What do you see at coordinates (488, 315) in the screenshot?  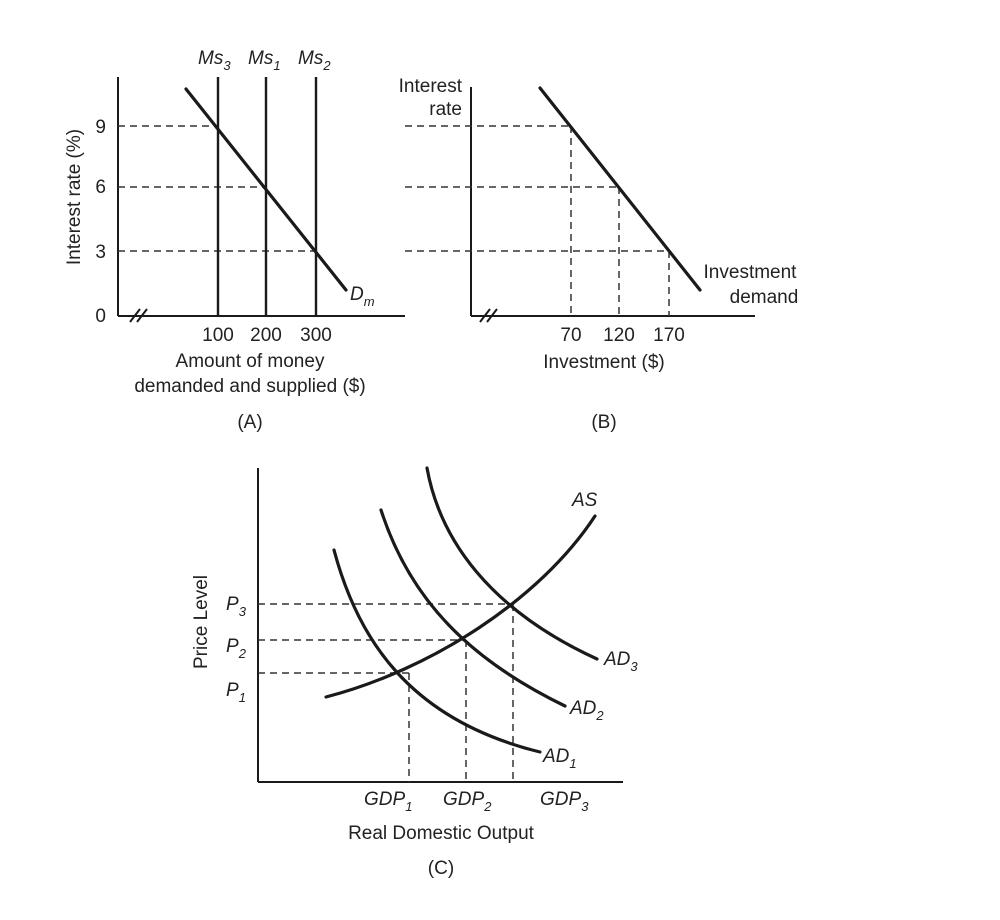 I see `panel-b-axis-break-icon` at bounding box center [488, 315].